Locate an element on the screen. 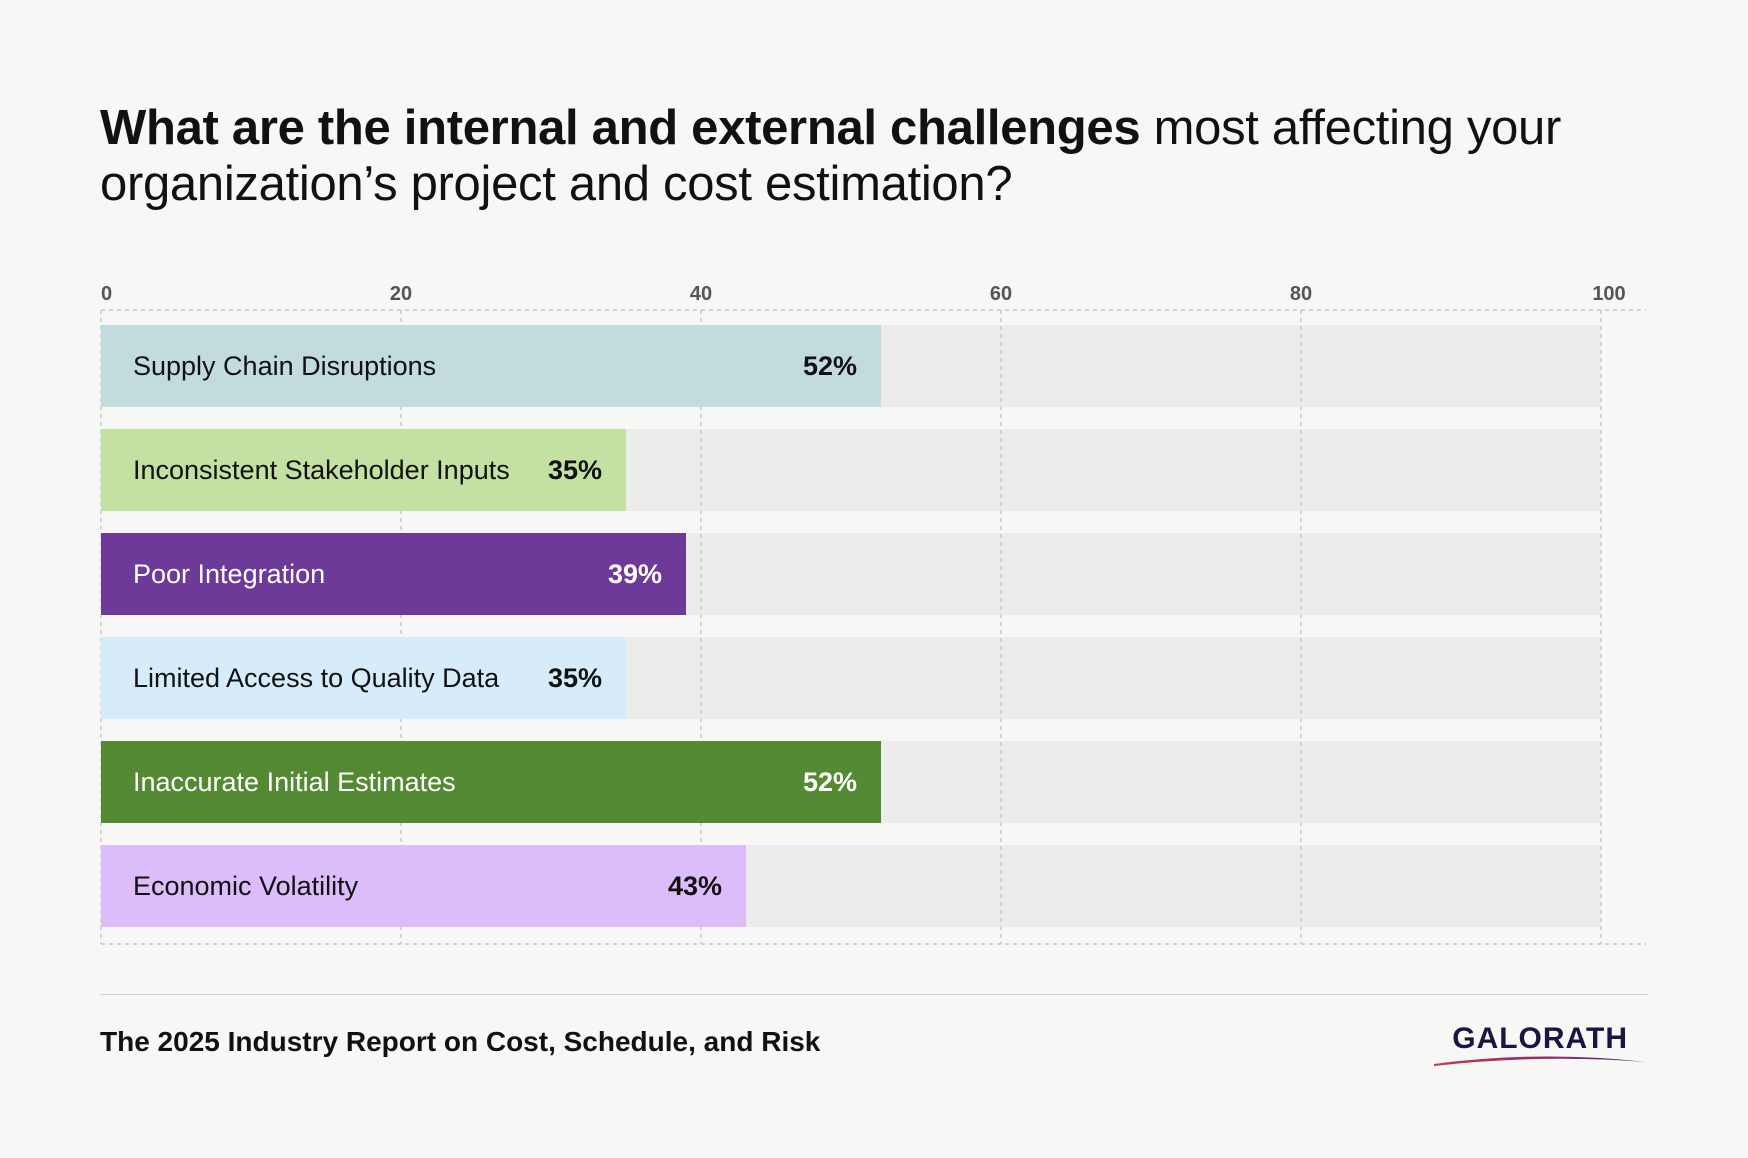  logo-swoosh-icon is located at coordinates (1540, 1061).